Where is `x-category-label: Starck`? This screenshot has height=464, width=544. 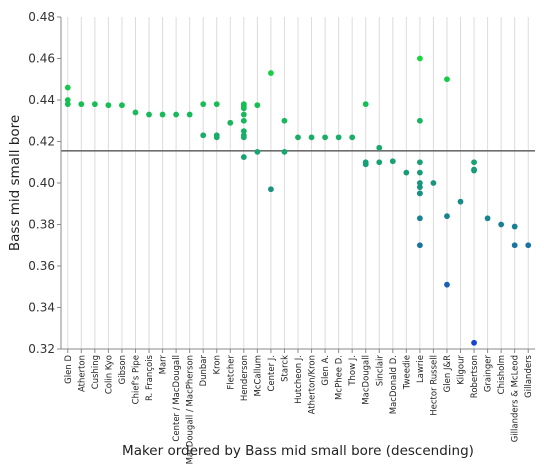
x-category-label: Starck is located at coordinates (285, 368).